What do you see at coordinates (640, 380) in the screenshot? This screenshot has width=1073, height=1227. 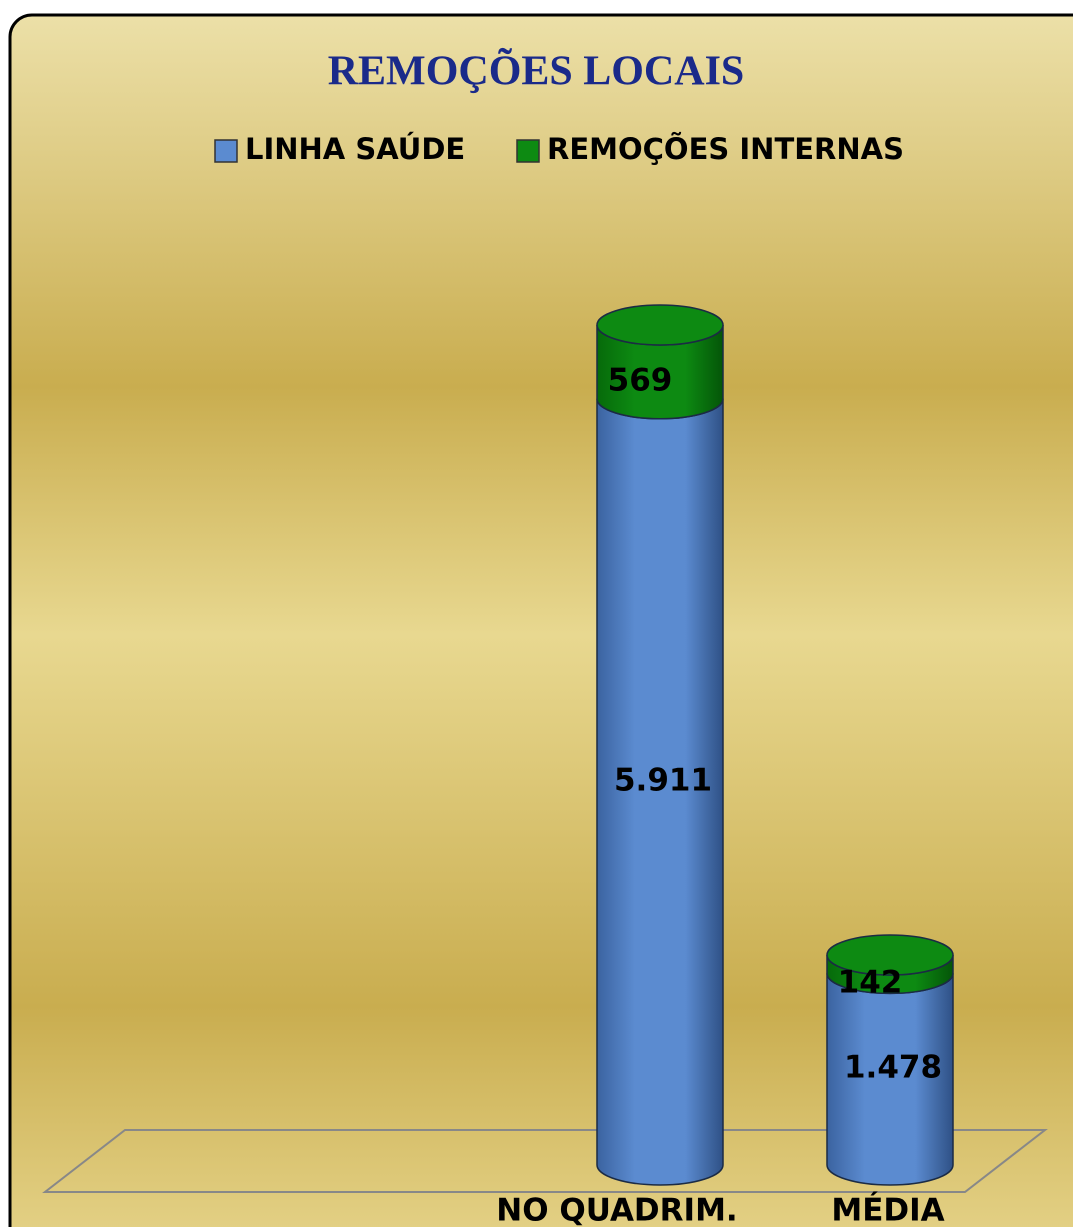 I see `value-label: 569` at bounding box center [640, 380].